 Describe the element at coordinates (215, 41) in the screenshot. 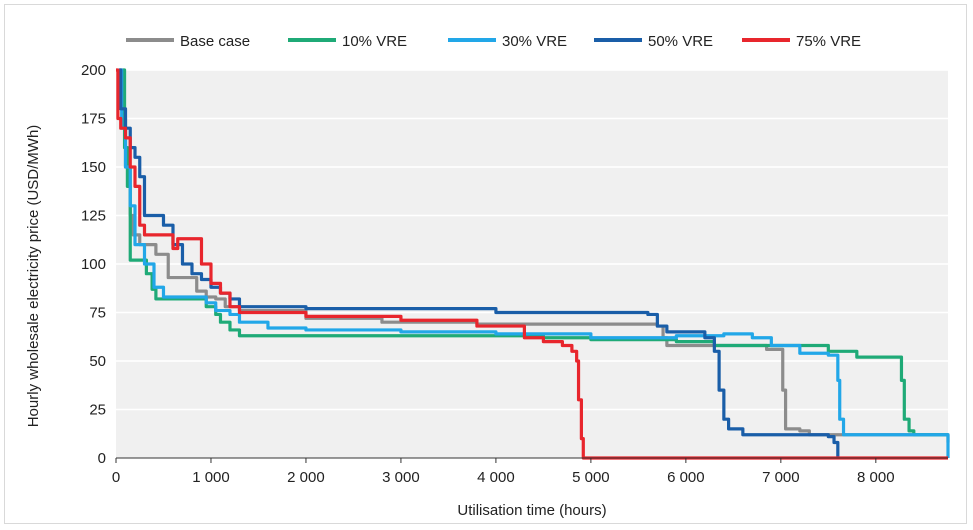

I see `legend-label-base-case: Base case` at that location.